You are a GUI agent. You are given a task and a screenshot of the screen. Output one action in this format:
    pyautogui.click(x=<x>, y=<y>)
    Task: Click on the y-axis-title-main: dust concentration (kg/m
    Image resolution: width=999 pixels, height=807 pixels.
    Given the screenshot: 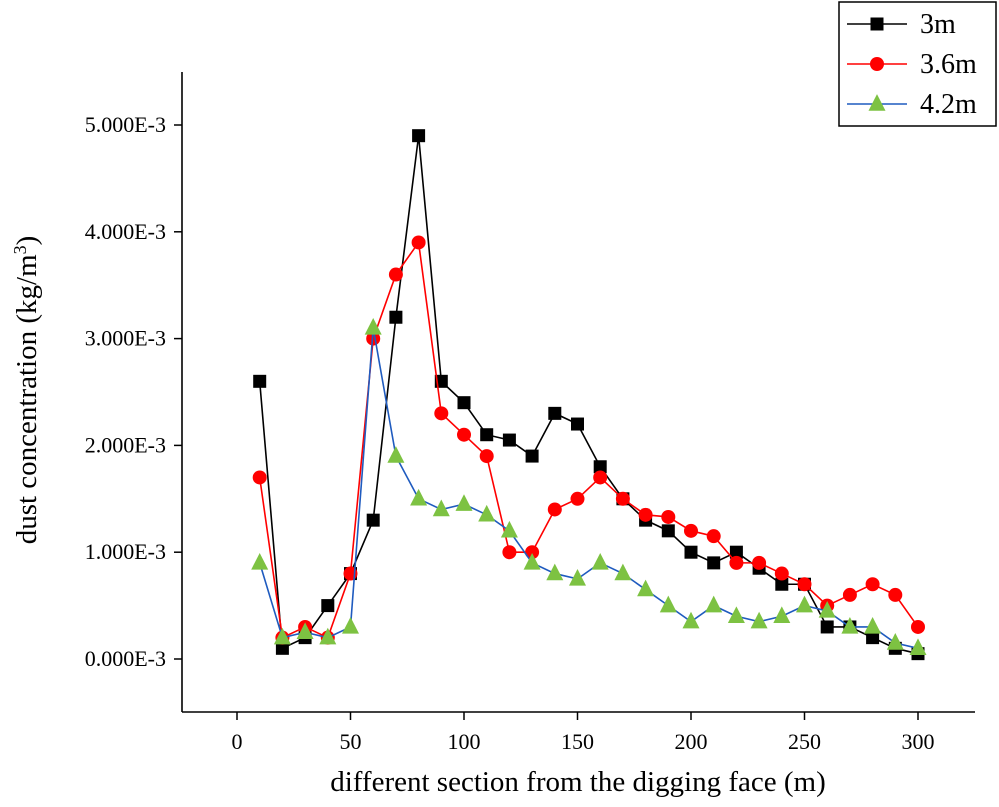 What is the action you would take?
    pyautogui.click(x=27, y=399)
    